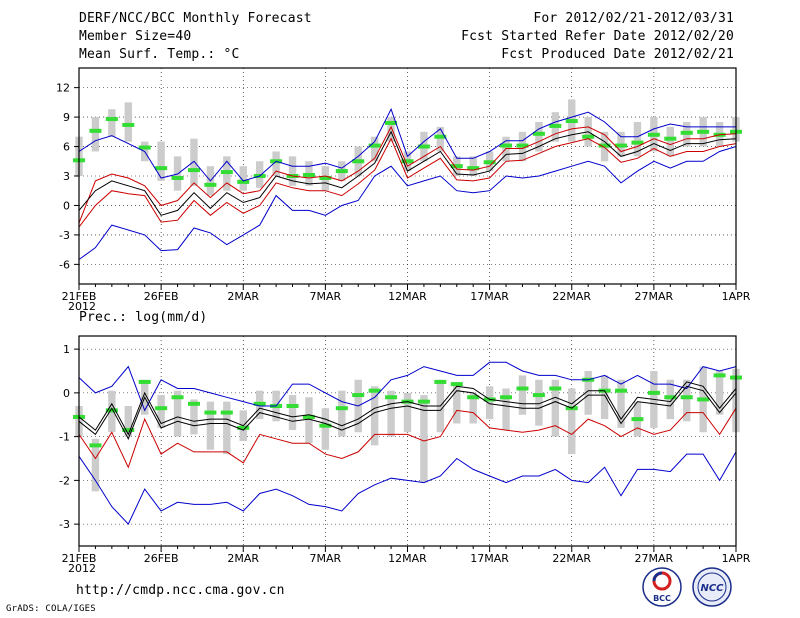  Describe the element at coordinates (597, 36) in the screenshot. I see `forecast-start-date: Fcst Started Refer Date 2012/02/20` at that location.